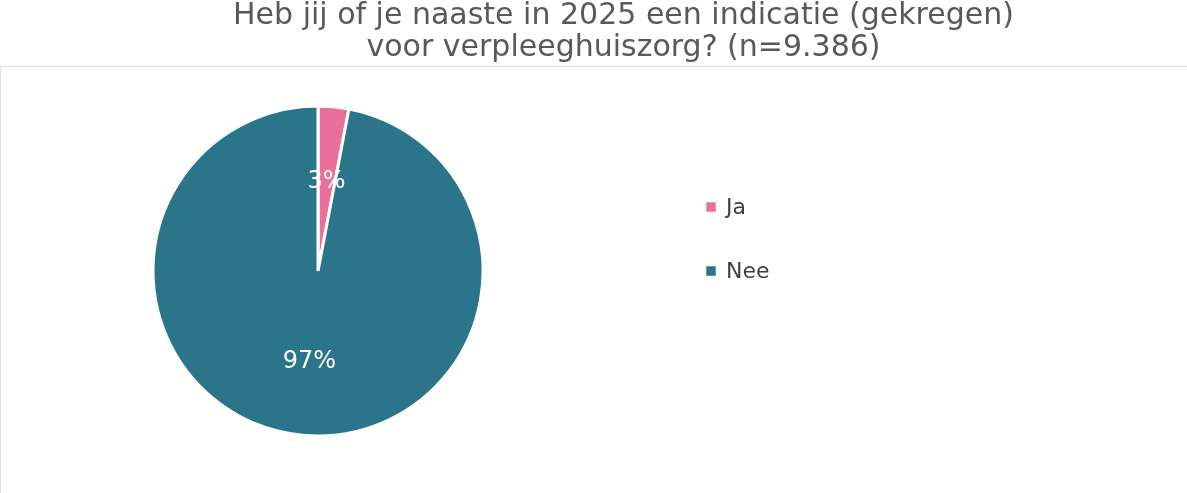  Describe the element at coordinates (748, 270) in the screenshot. I see `legend-label: Nee` at that location.